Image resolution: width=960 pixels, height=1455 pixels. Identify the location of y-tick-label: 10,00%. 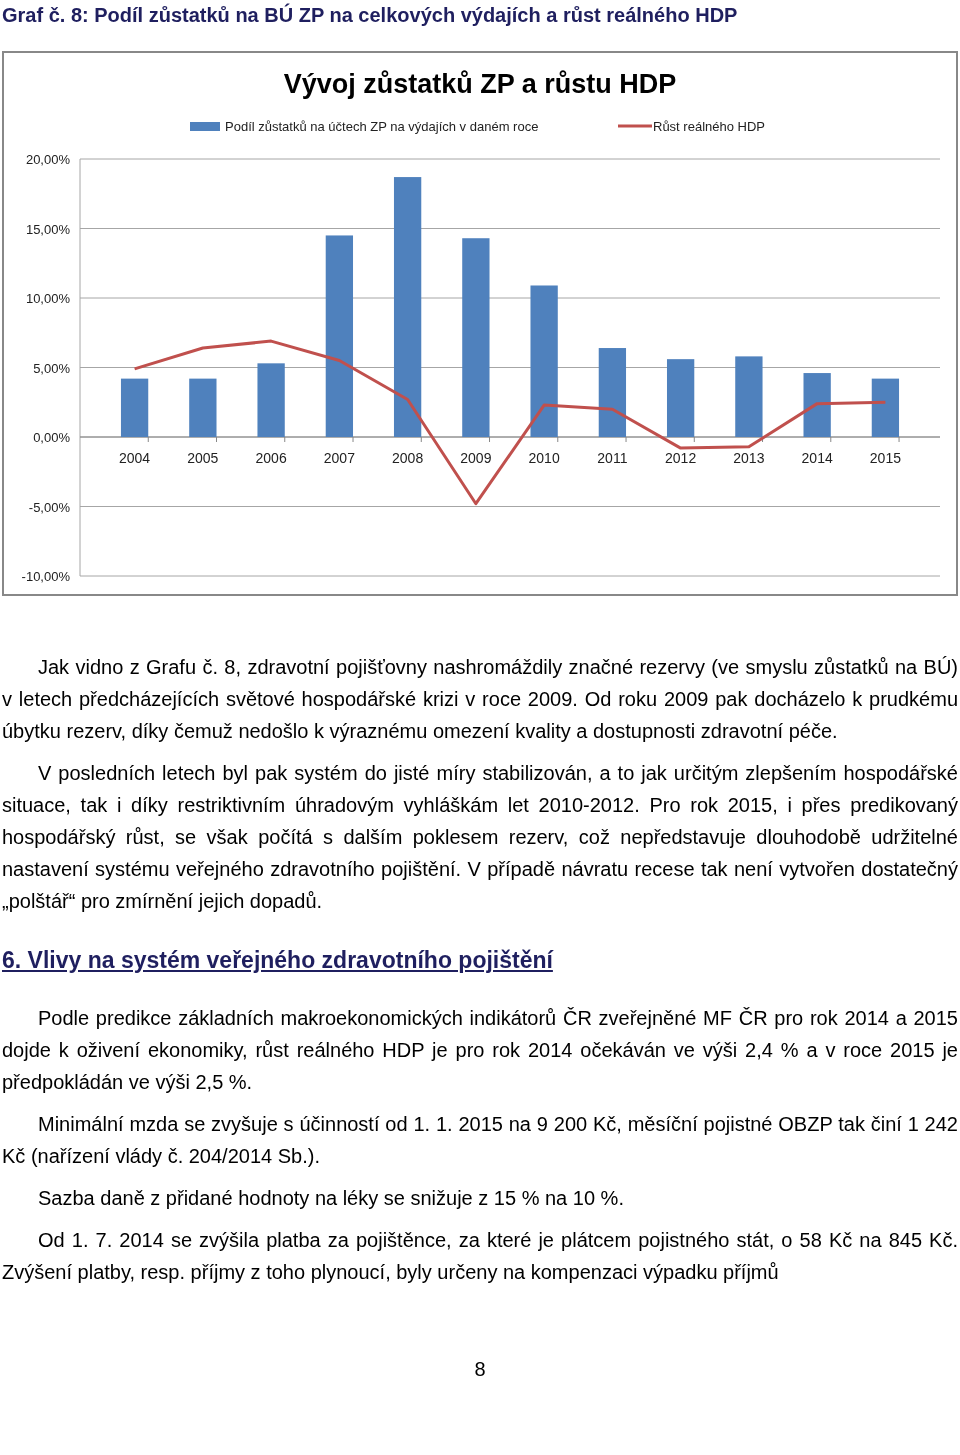
(48, 298).